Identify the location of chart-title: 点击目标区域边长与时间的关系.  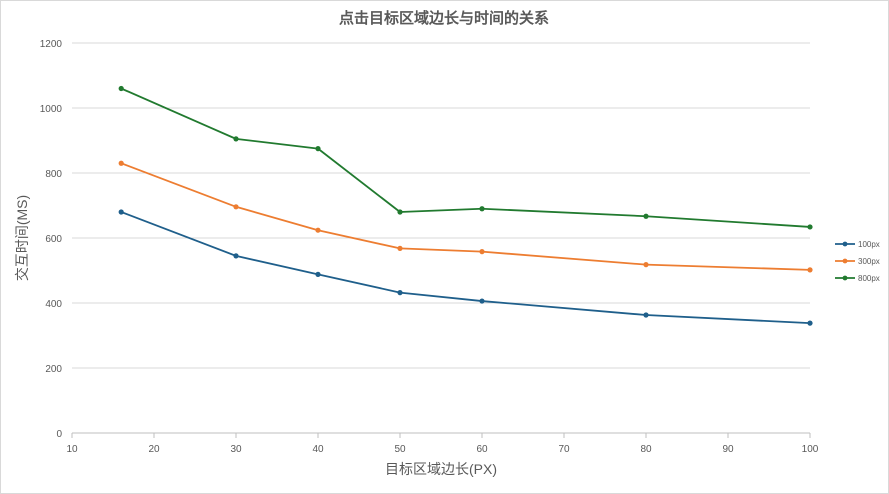
(444, 18).